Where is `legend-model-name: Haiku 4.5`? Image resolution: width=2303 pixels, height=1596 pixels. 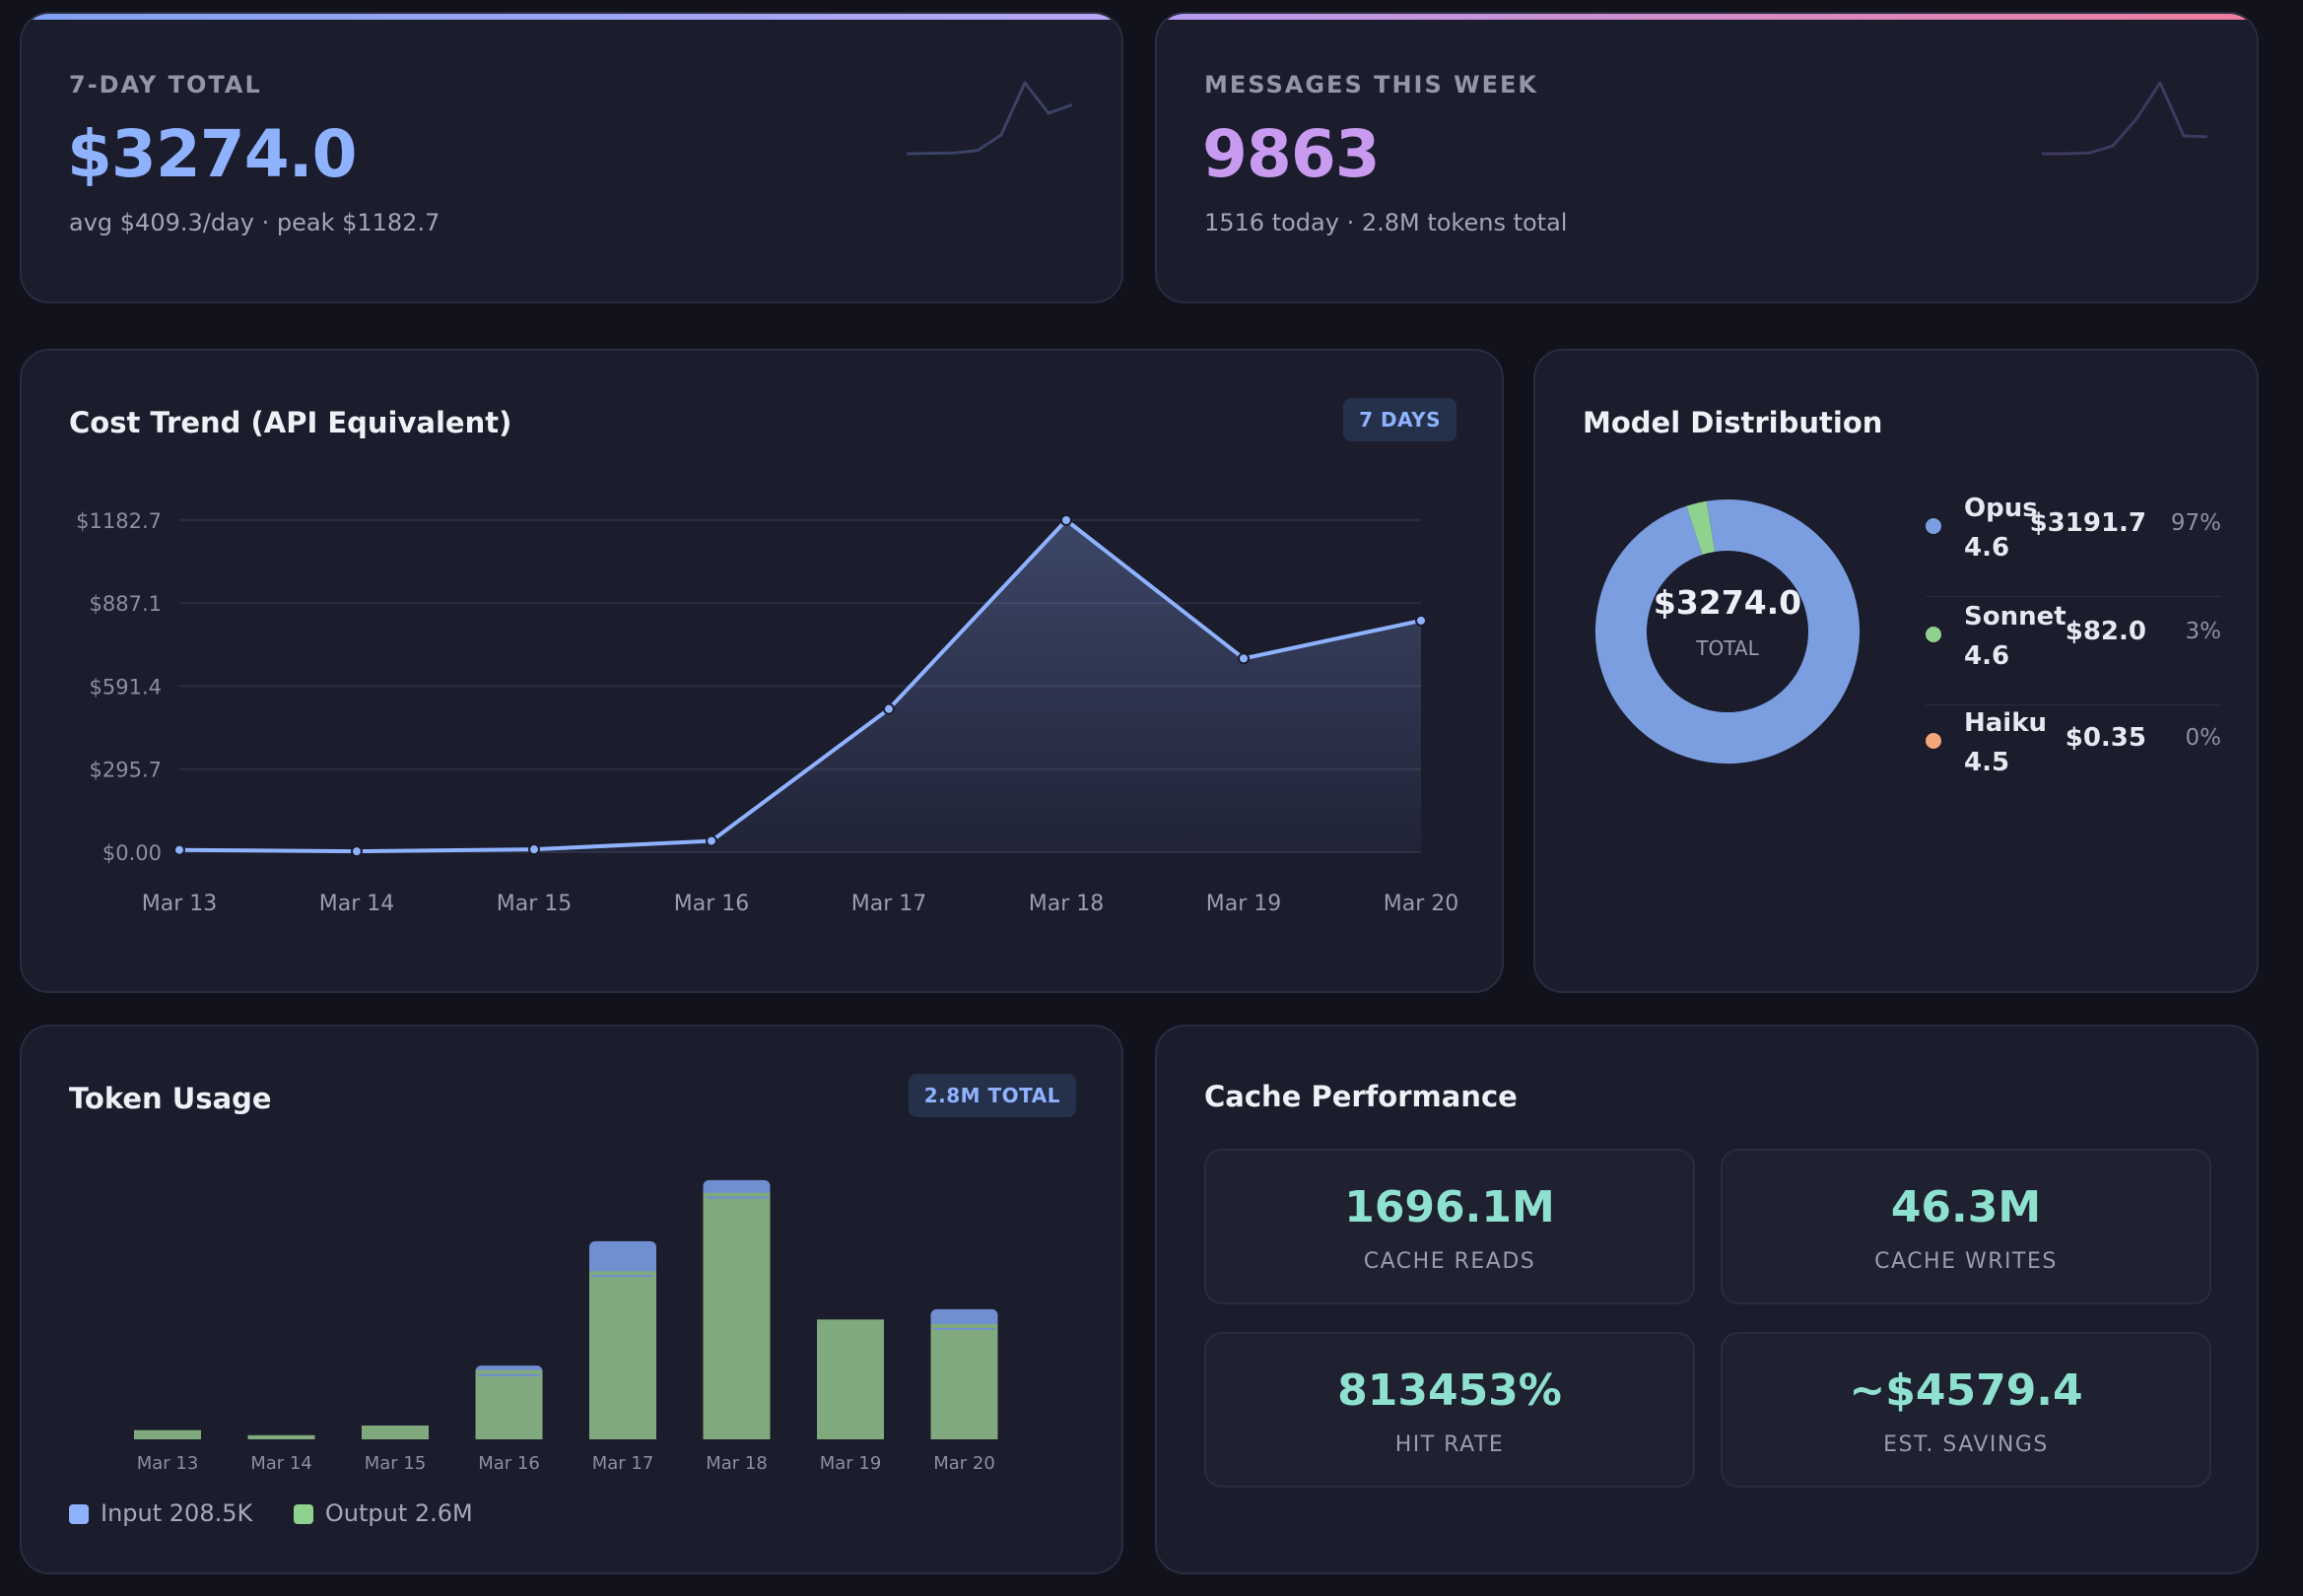 legend-model-name: Haiku 4.5 is located at coordinates (2006, 743).